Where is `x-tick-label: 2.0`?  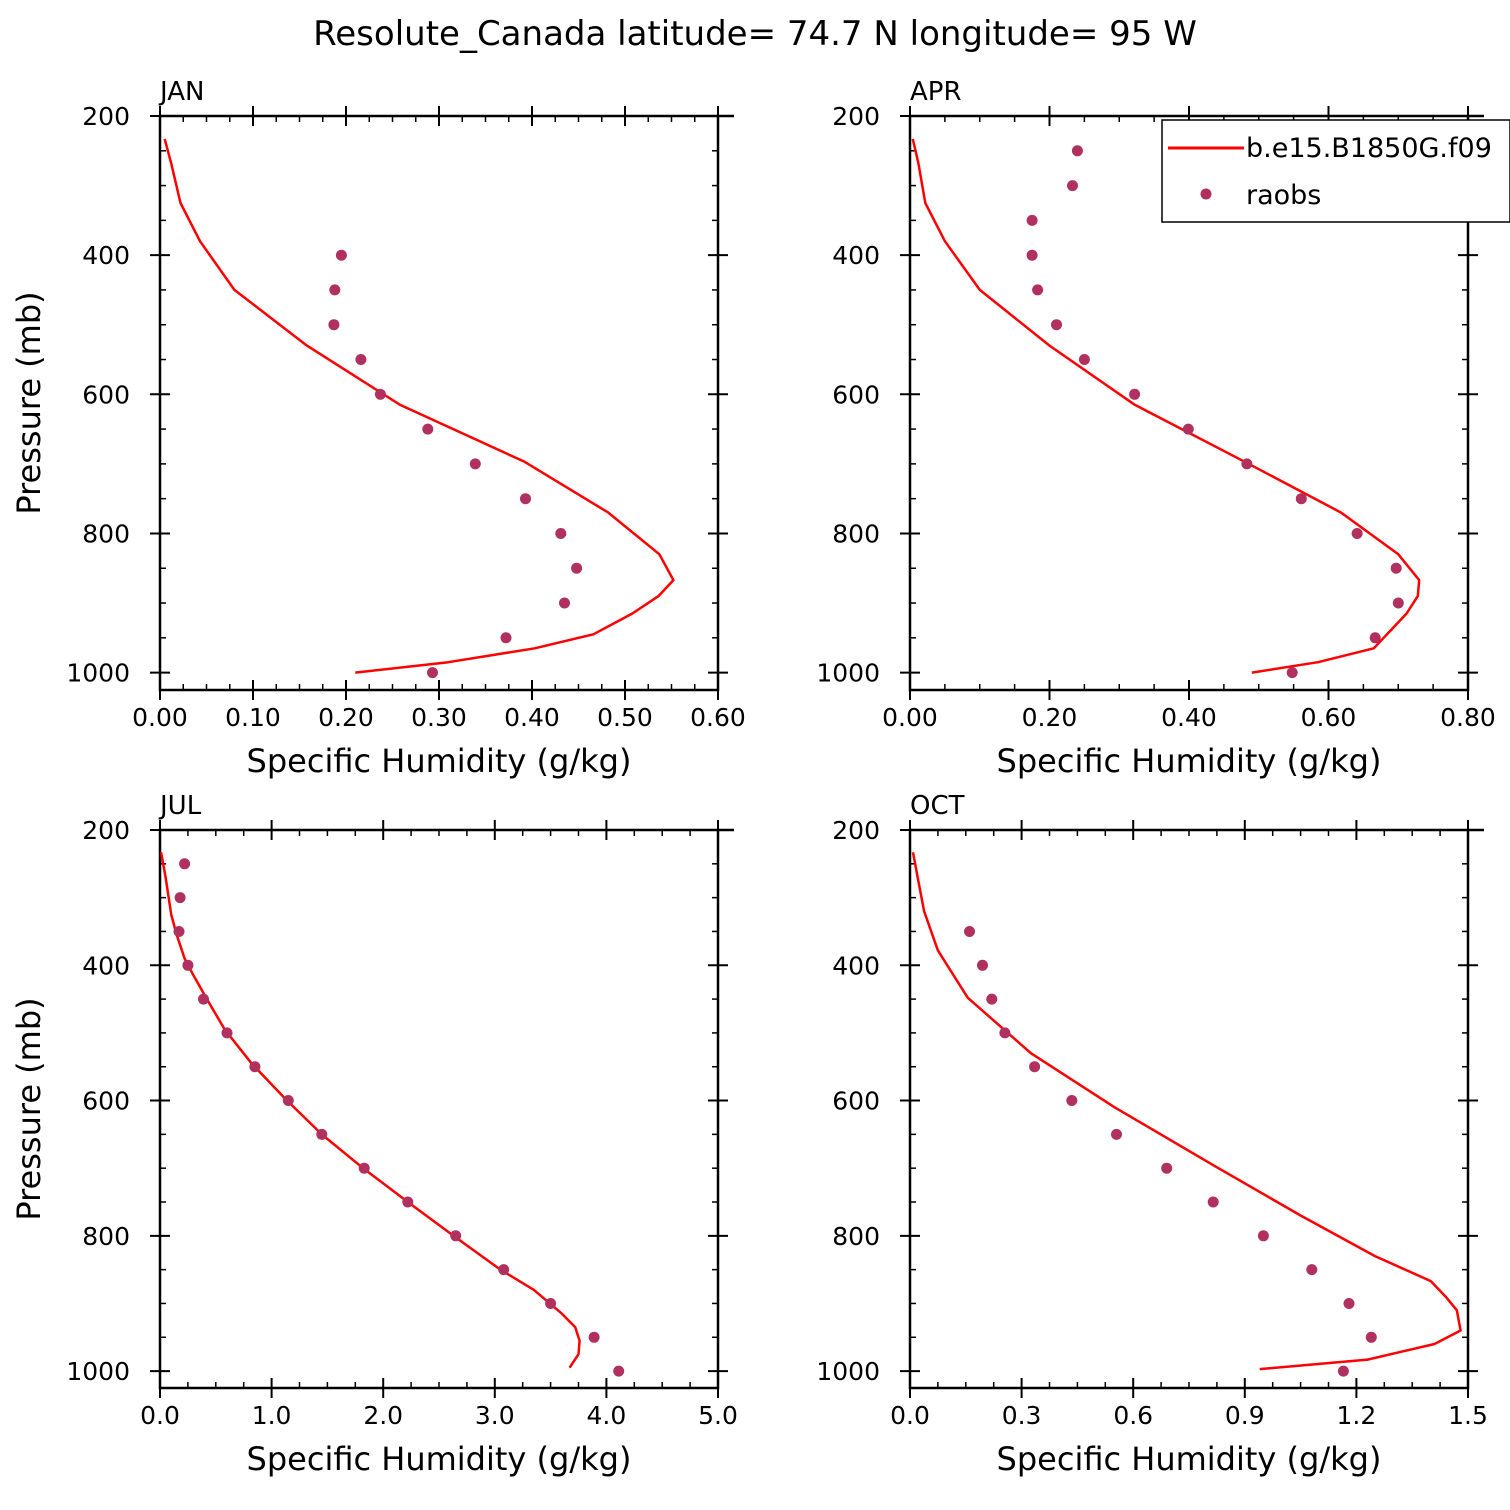
x-tick-label: 2.0 is located at coordinates (383, 1415).